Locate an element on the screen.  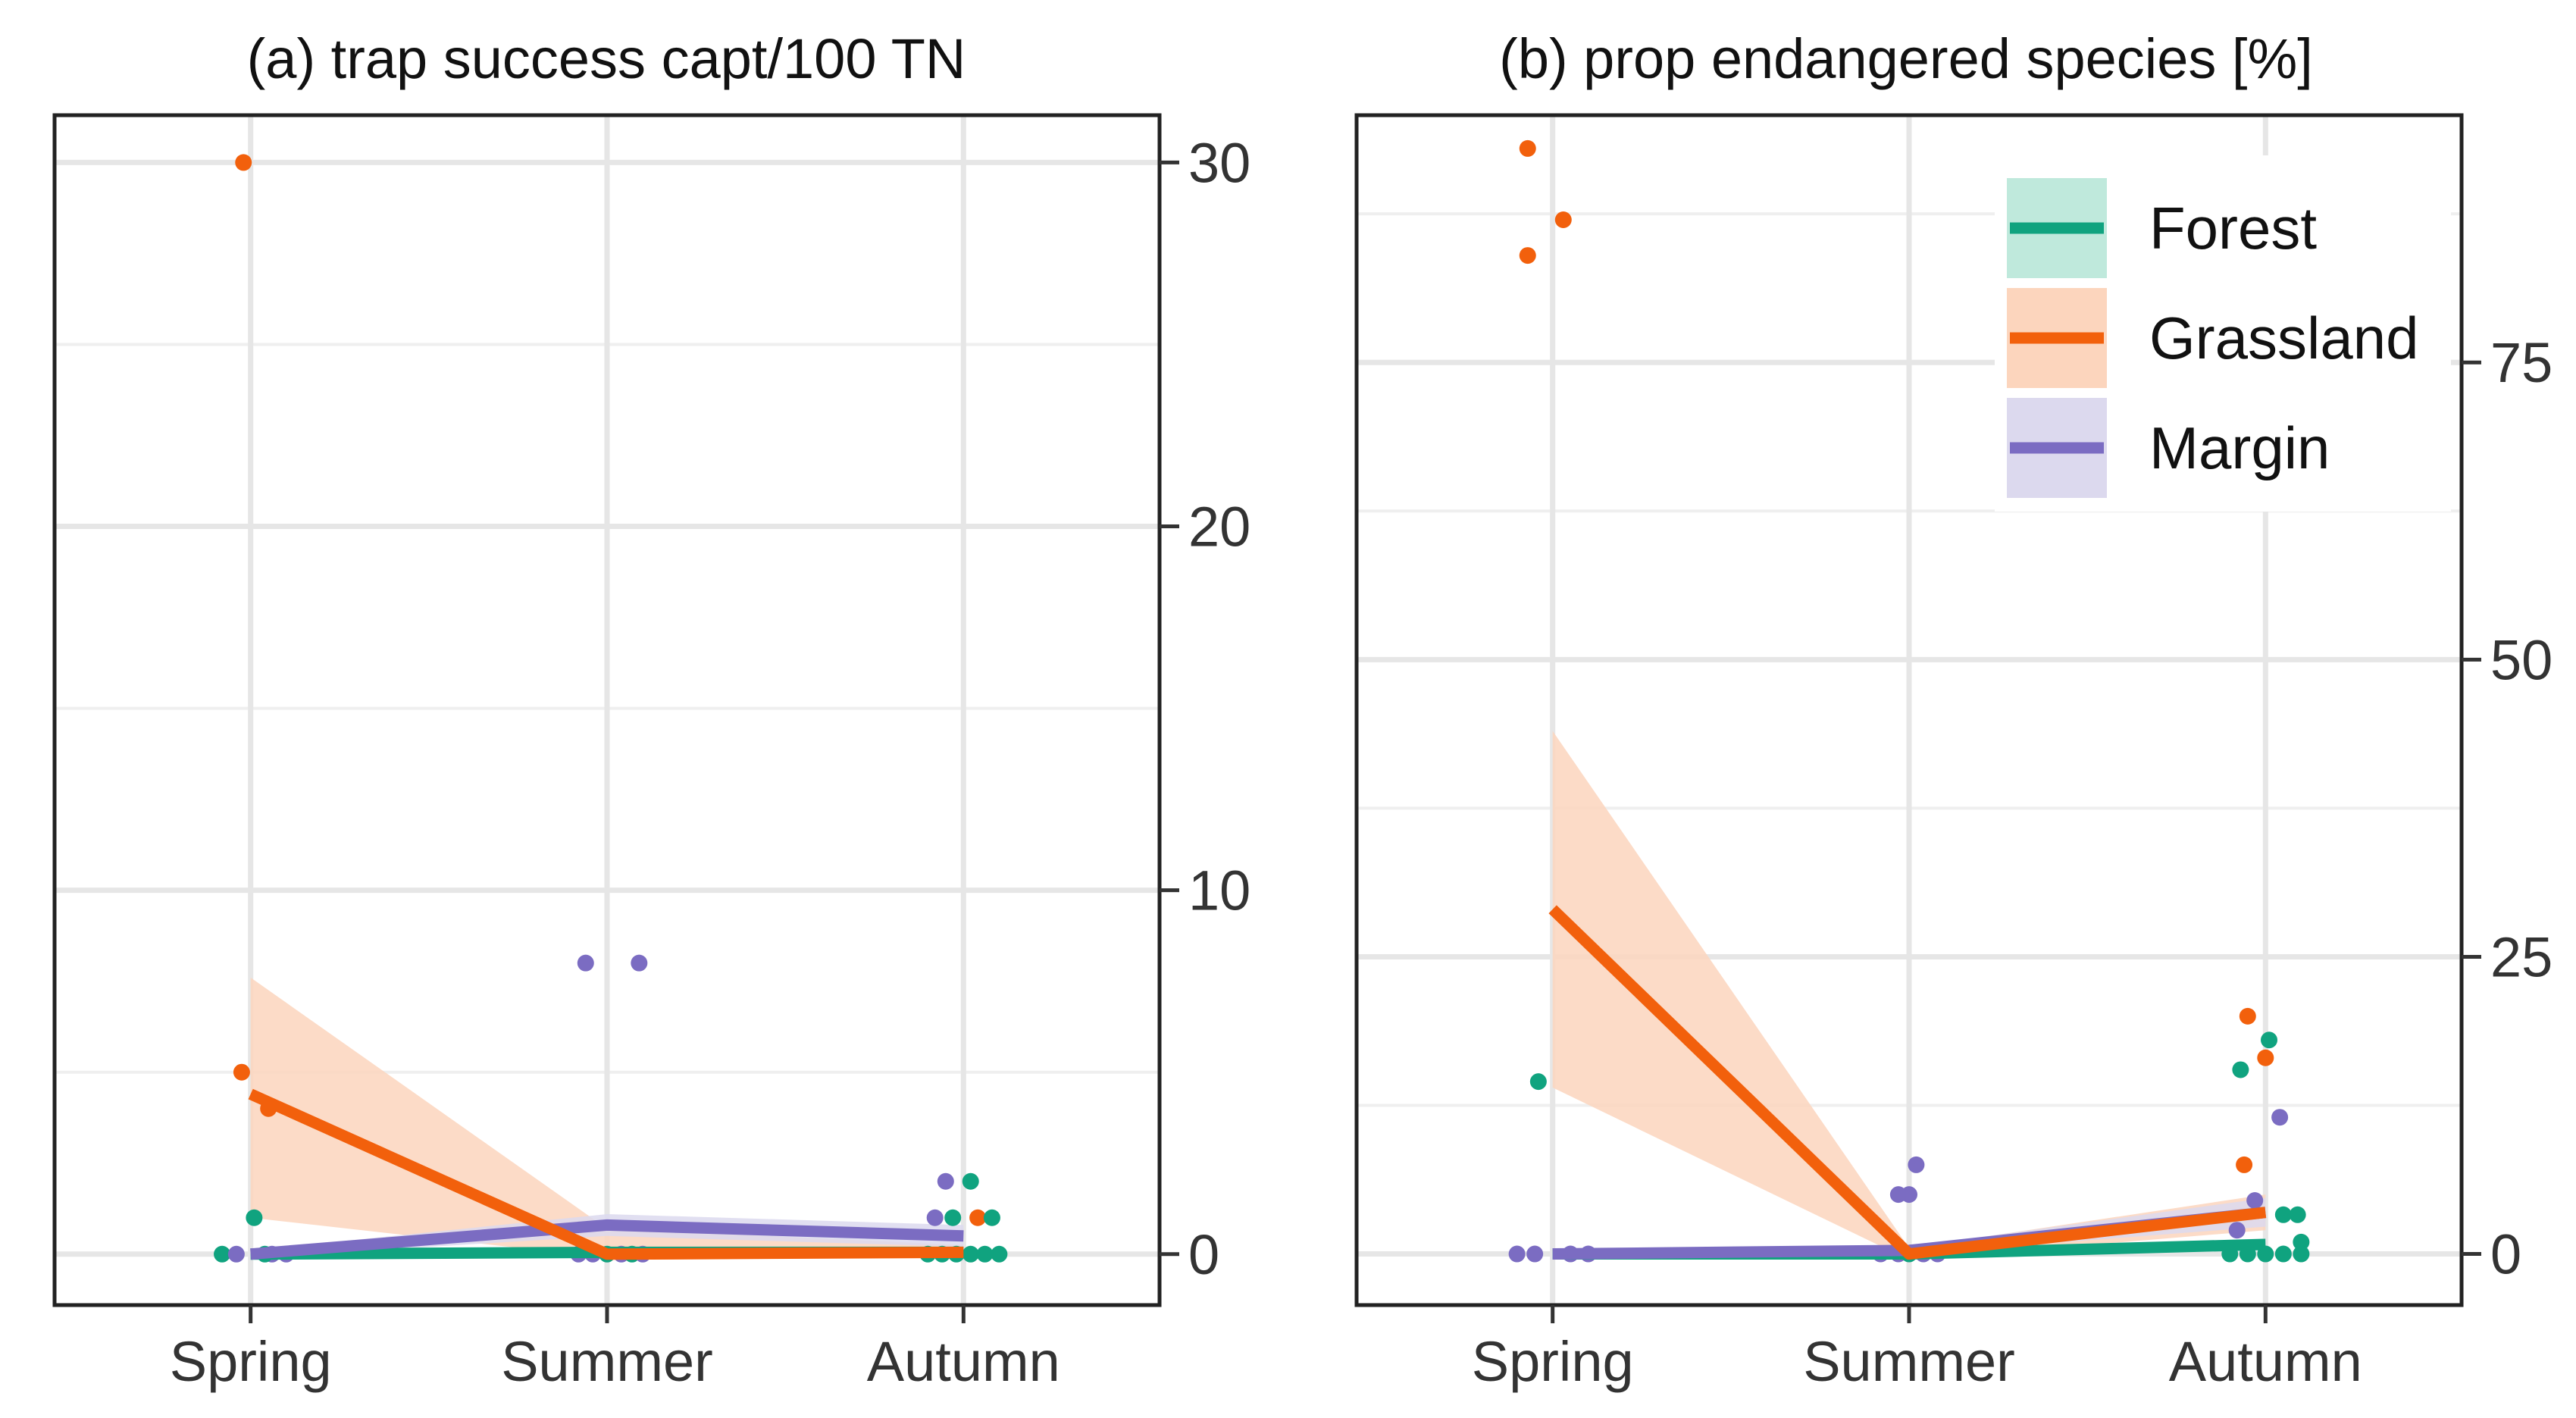
ribbon-grassland-a is located at coordinates (607, 1117).